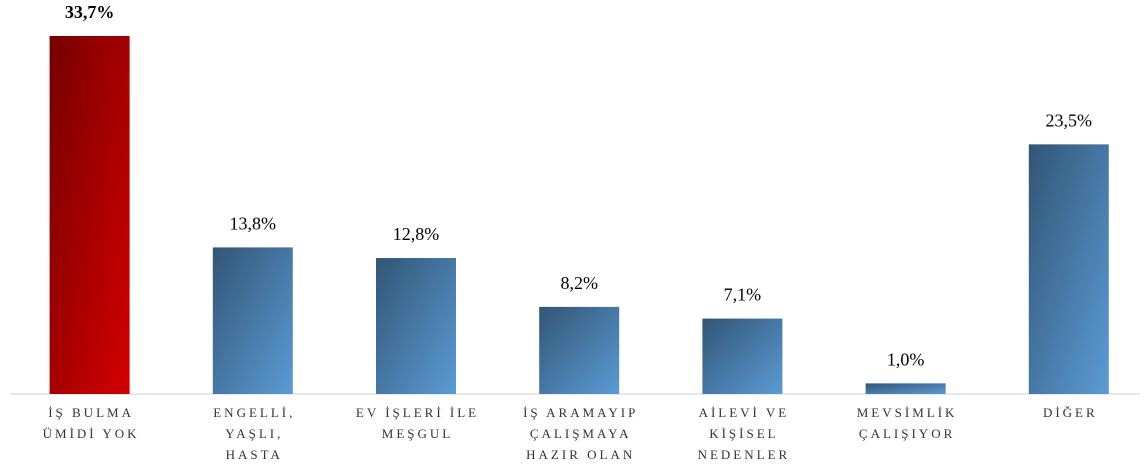  I want to click on data-label: 1,0%, so click(906, 360).